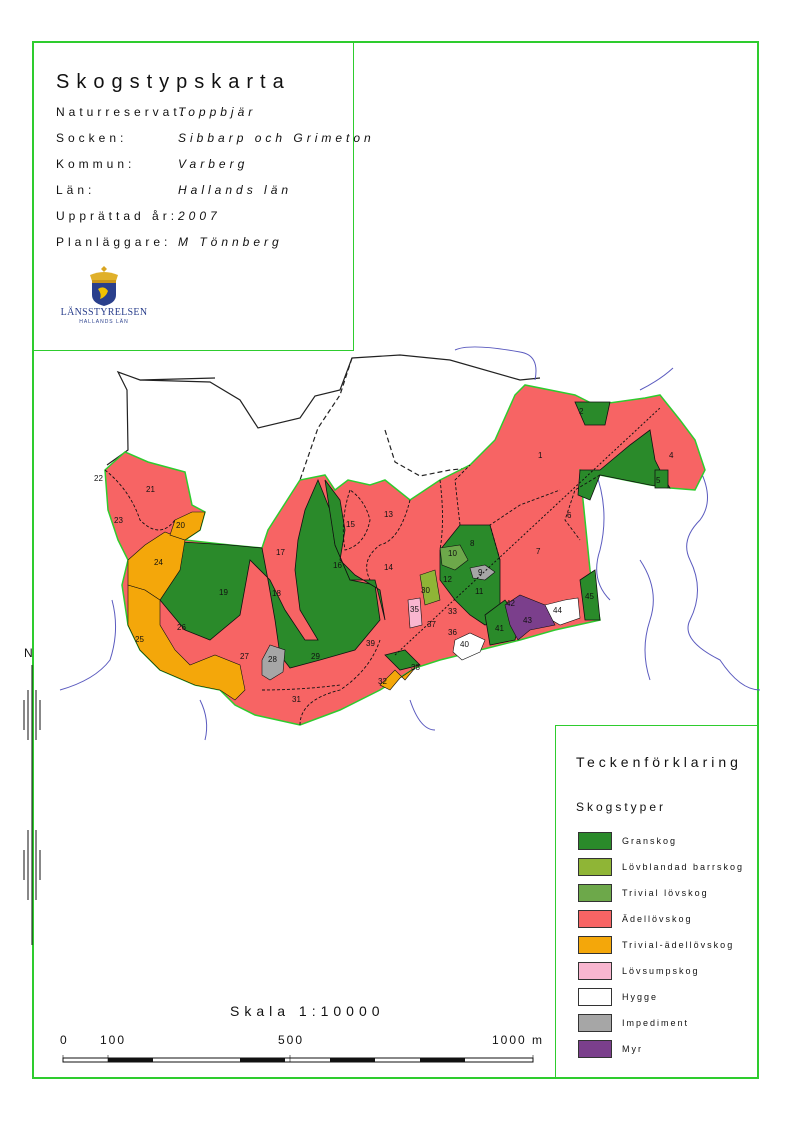 The width and height of the screenshot is (793, 1122). I want to click on lovblandad-stand, so click(430, 587).